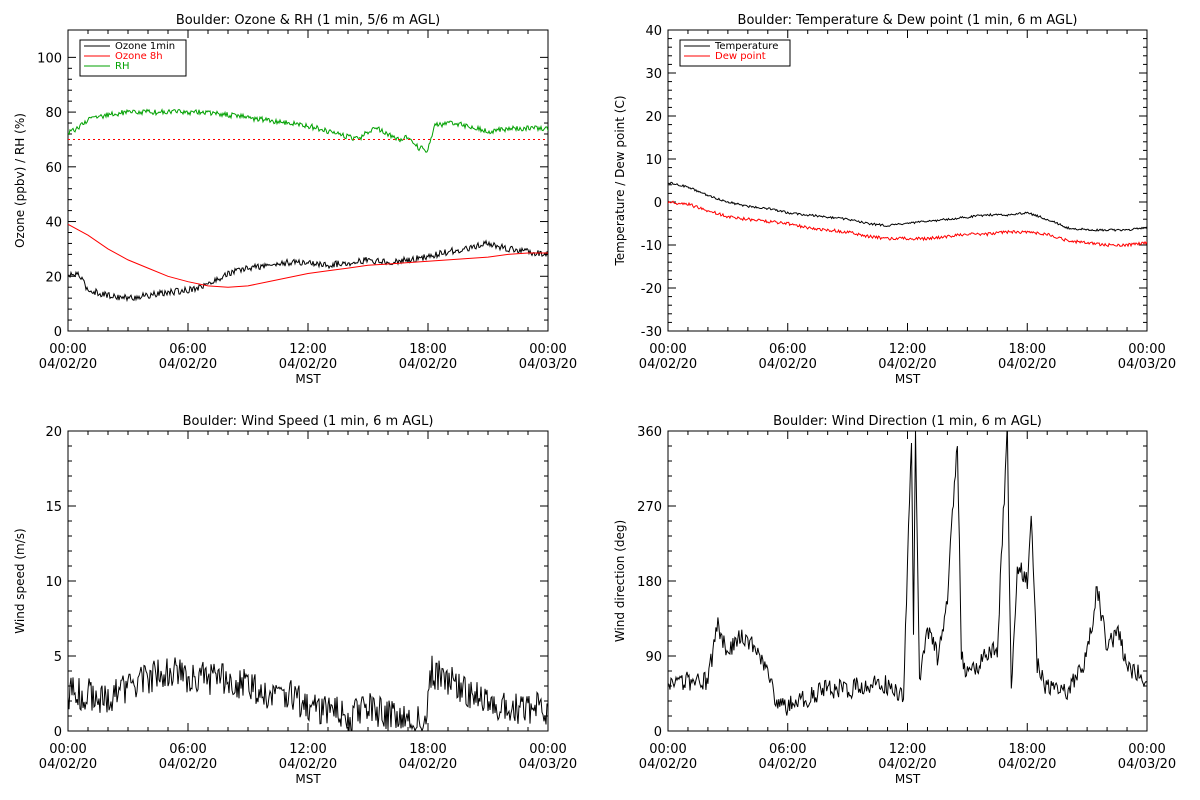  What do you see at coordinates (907, 421) in the screenshot?
I see `chart-title: Boulder: Wind Direction (1 min, 6 m AGL)` at bounding box center [907, 421].